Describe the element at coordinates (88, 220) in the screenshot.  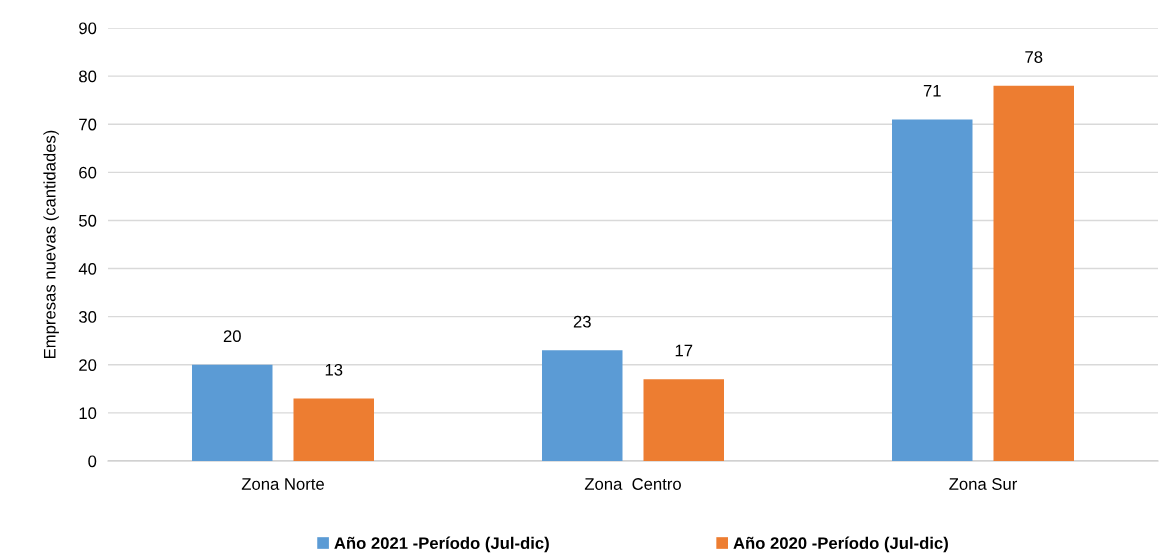
I see `y-tick-label: 50` at that location.